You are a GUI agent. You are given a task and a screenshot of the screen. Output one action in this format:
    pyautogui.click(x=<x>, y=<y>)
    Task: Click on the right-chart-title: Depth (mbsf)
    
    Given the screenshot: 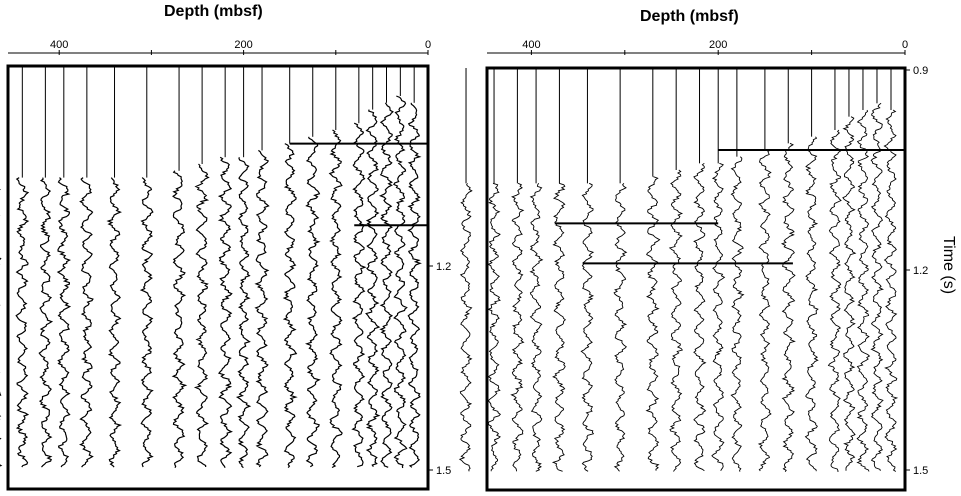 What is the action you would take?
    pyautogui.click(x=689, y=16)
    